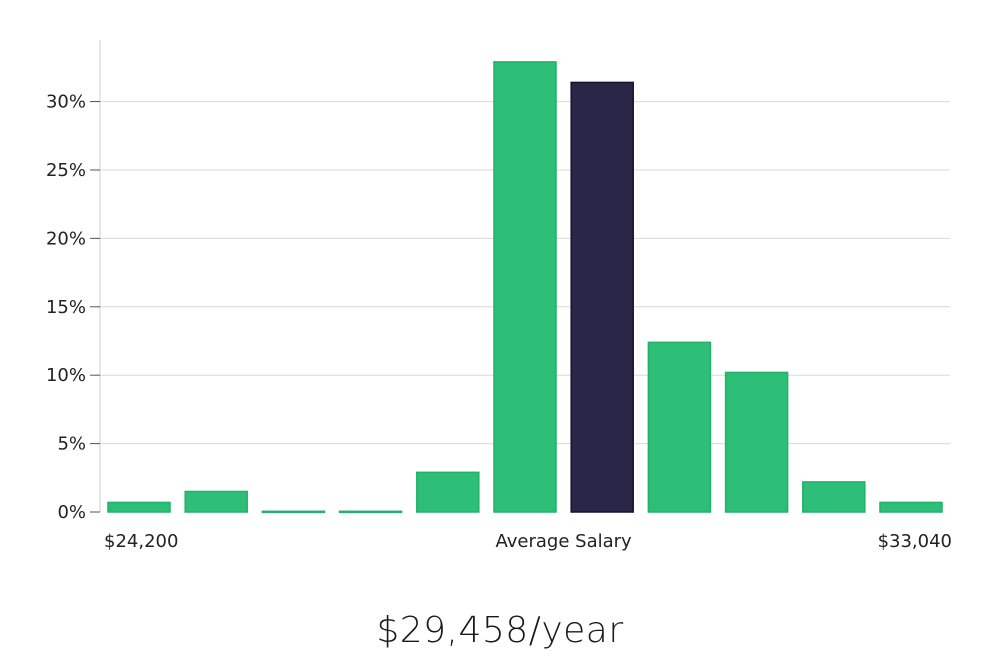 Image resolution: width=1000 pixels, height=660 pixels. I want to click on y-tick-label: 5%, so click(71, 444).